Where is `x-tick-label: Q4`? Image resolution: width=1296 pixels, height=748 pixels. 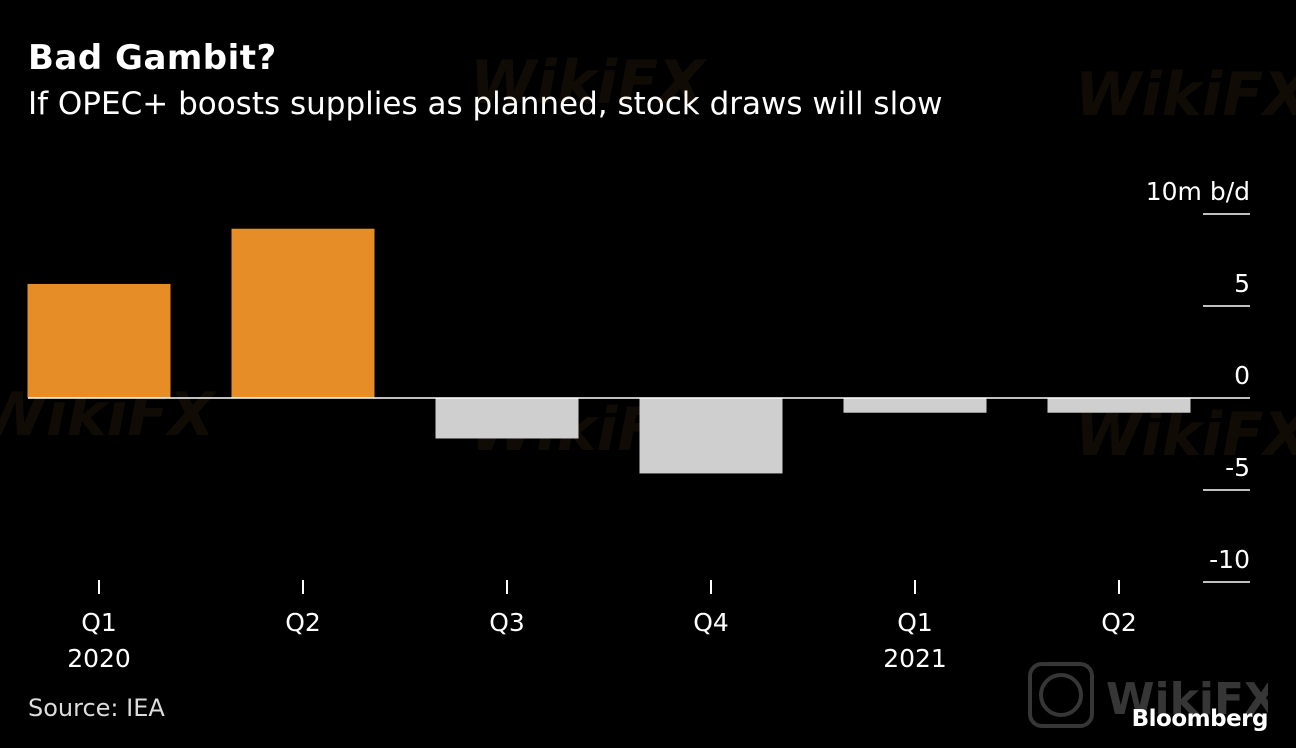 x-tick-label: Q4 is located at coordinates (711, 622).